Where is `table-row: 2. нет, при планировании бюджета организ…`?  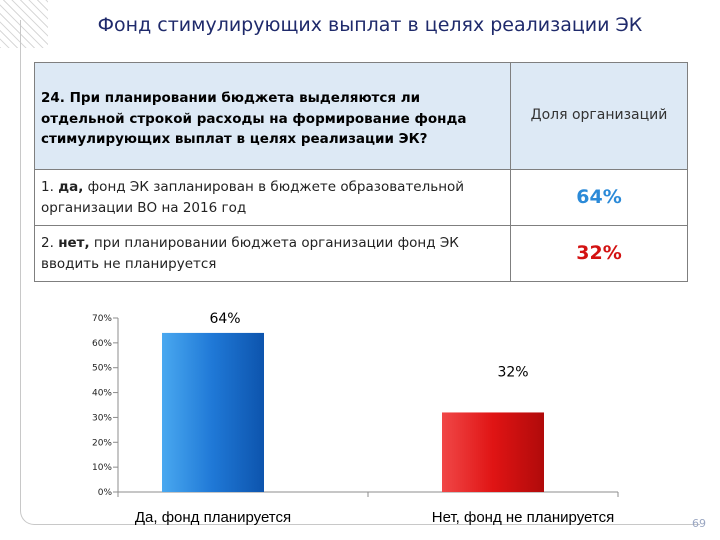
table-row: 2. нет, при планировании бюджета организ… is located at coordinates (361, 253).